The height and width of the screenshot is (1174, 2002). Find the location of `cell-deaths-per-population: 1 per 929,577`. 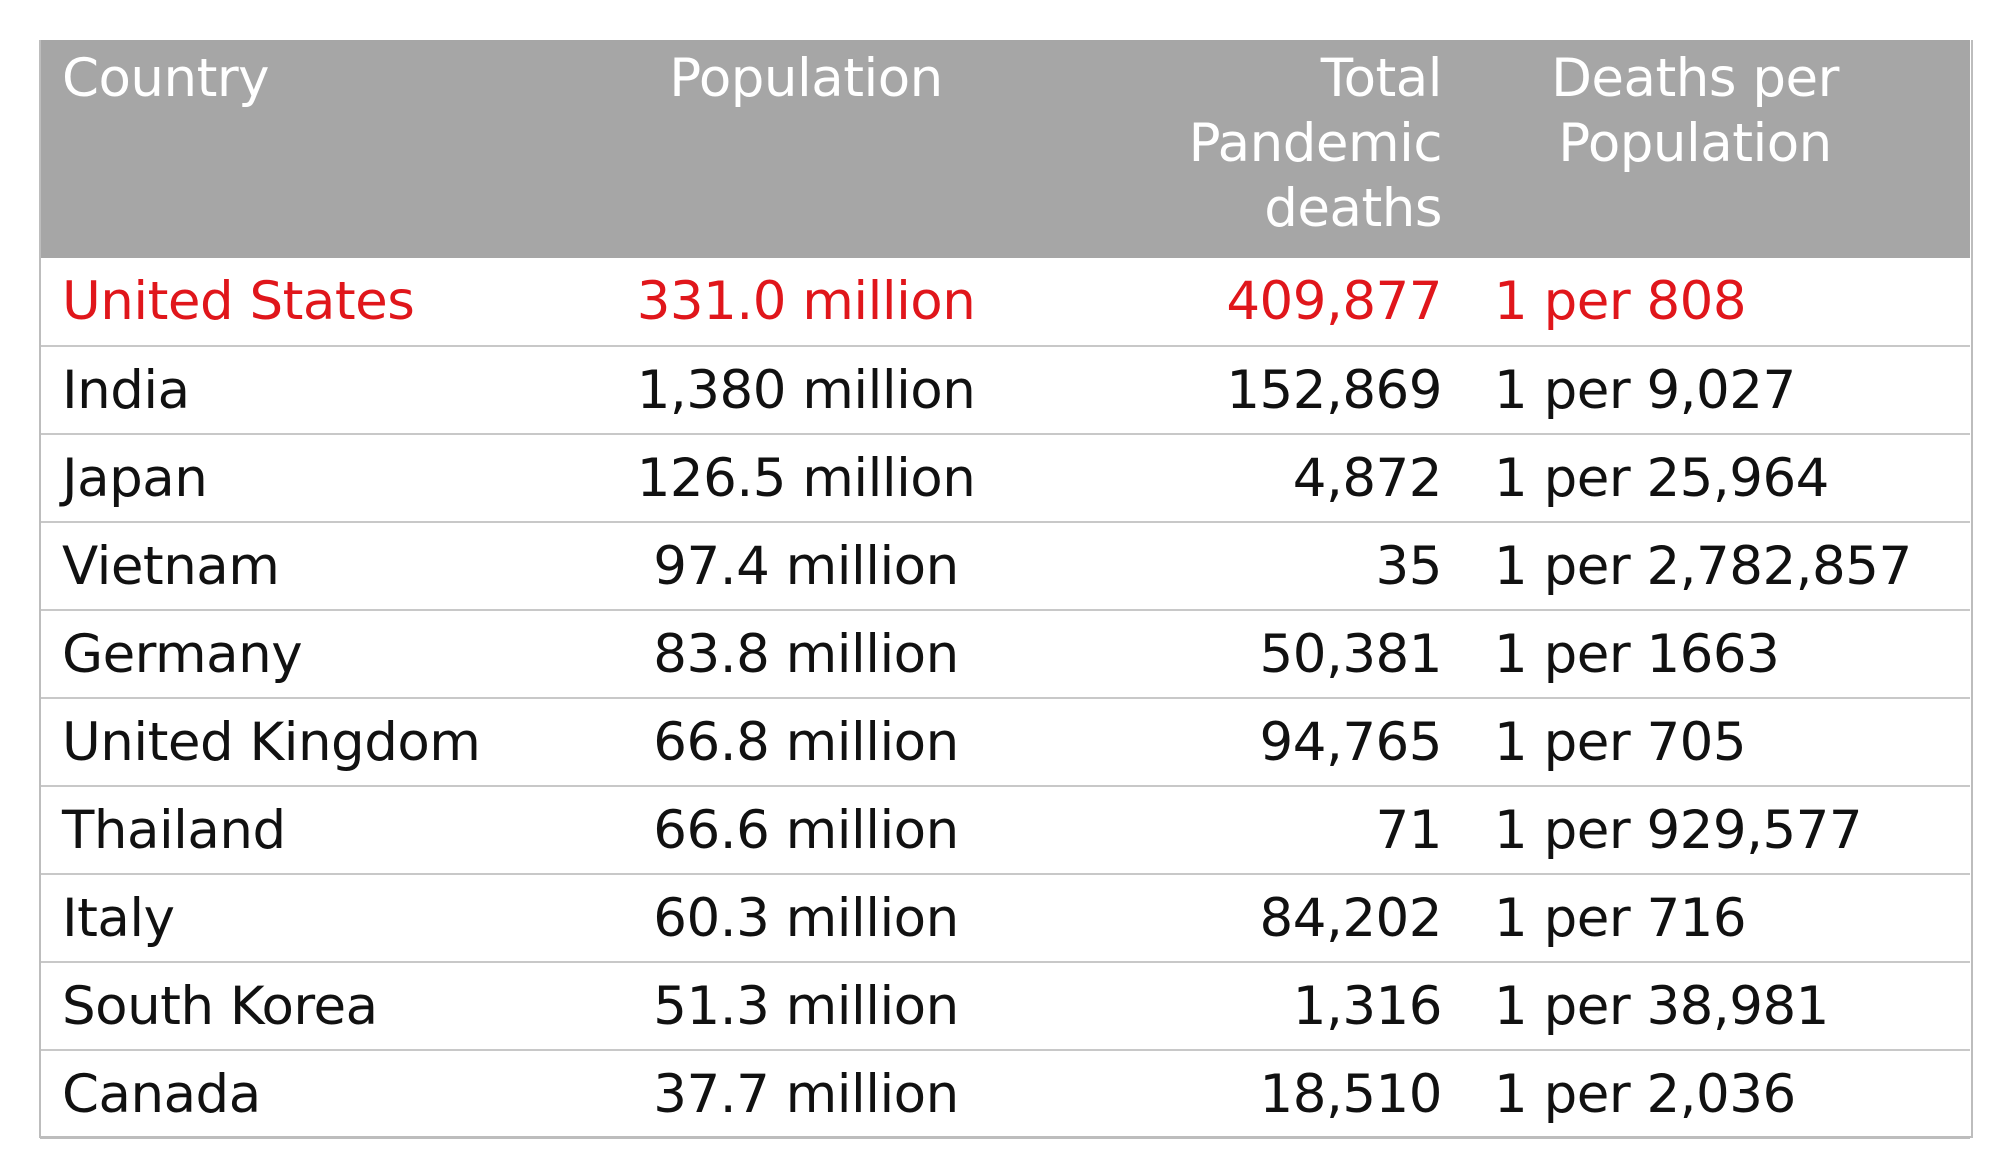

cell-deaths-per-population: 1 per 929,577 is located at coordinates (1678, 830).